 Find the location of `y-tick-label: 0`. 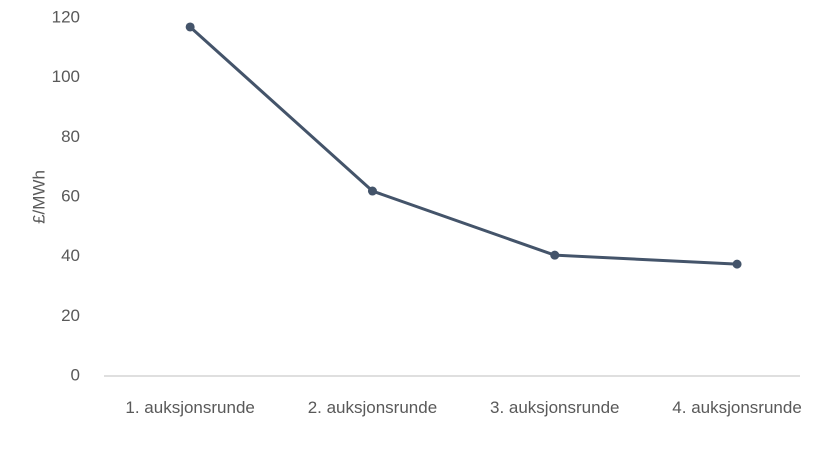

y-tick-label: 0 is located at coordinates (75, 374).